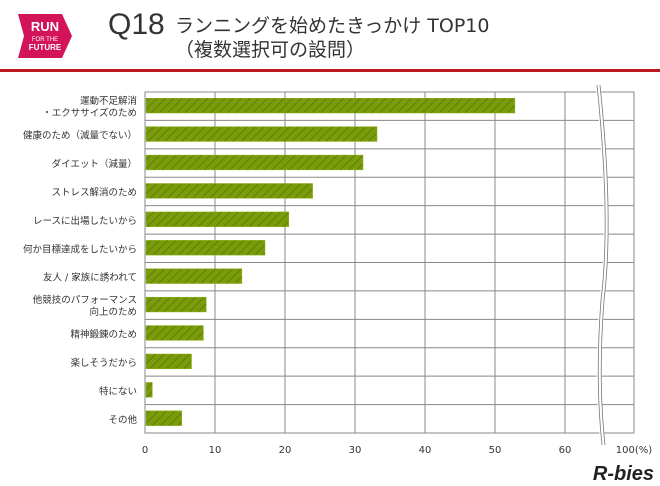  I want to click on axis-break-gap, so click(602, 265).